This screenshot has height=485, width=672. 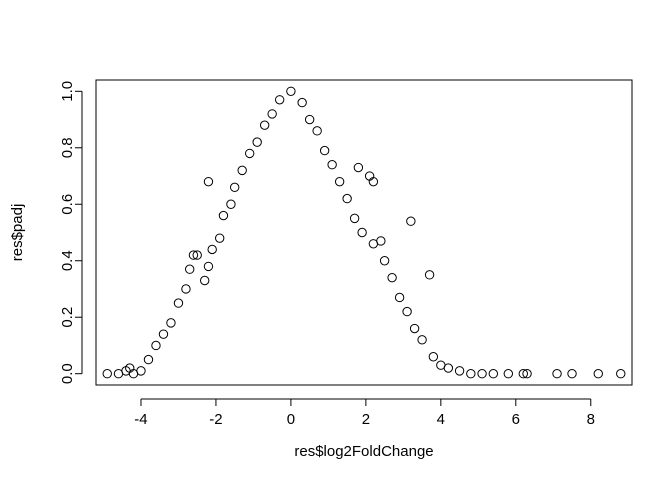 I want to click on x-tick-label: 8, so click(x=591, y=419).